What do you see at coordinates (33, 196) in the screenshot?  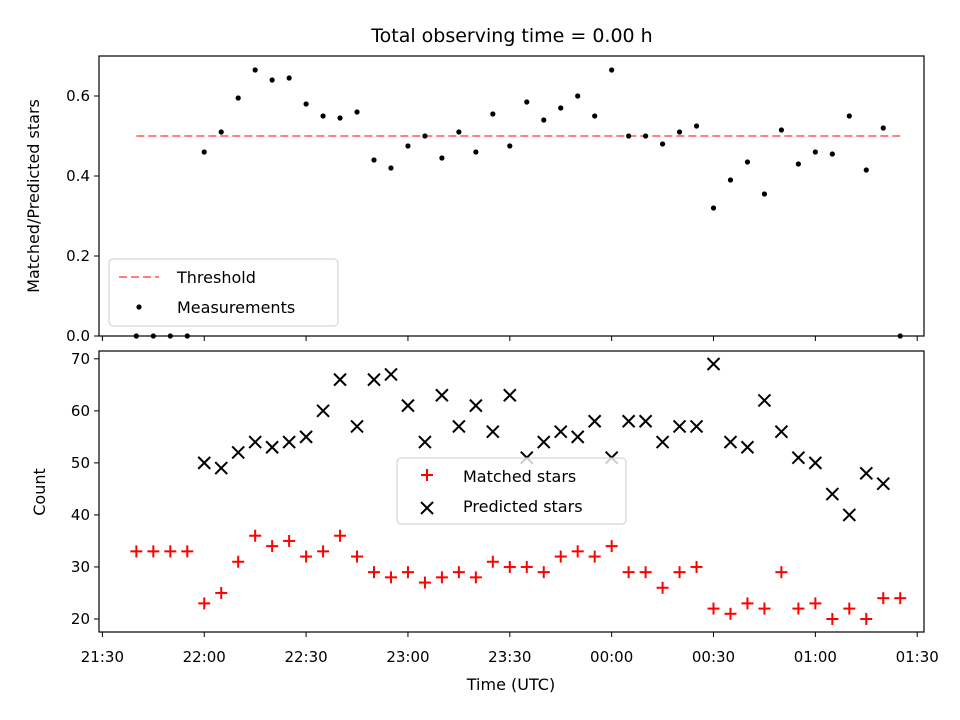 I see `top-y-axis-label: Matched/Predicted stars` at bounding box center [33, 196].